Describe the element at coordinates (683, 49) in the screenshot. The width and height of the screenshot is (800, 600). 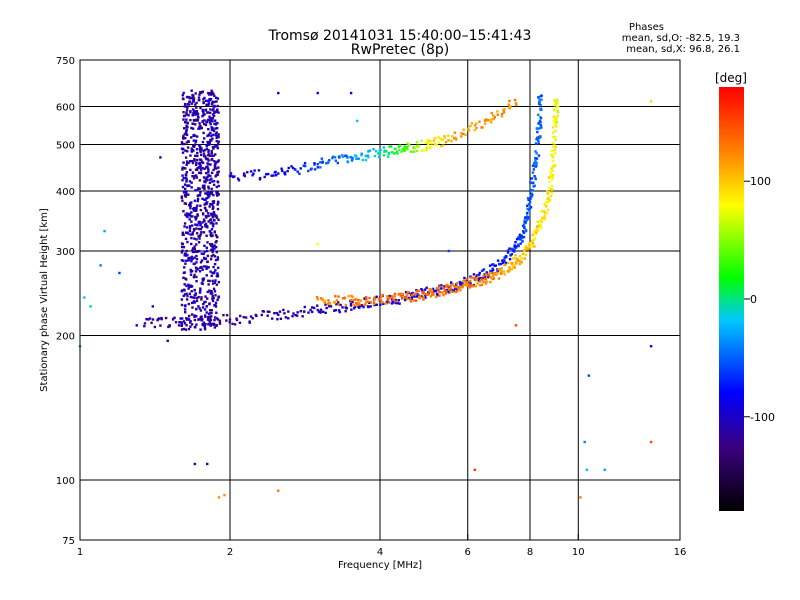
I see `stats-x-line: mean, sd,X: 96.8, 26.1` at that location.